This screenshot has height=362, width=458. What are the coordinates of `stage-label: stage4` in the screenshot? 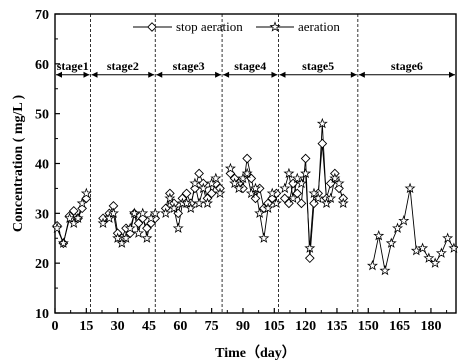 It's located at (250, 66).